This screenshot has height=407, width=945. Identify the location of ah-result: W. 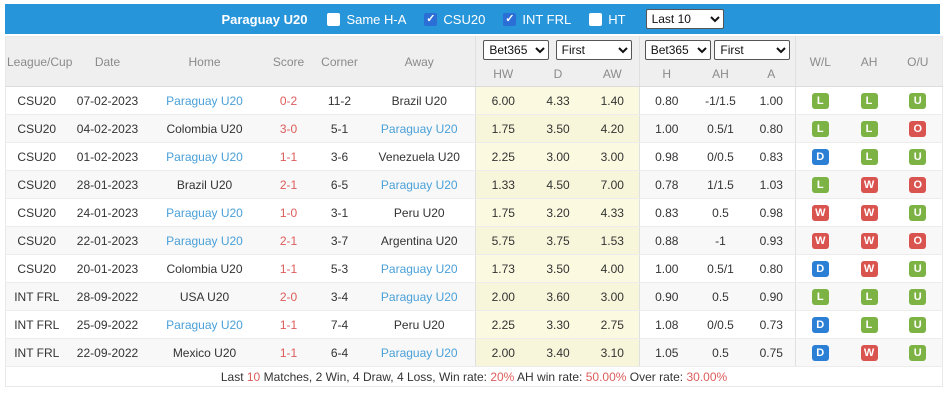
(869, 212).